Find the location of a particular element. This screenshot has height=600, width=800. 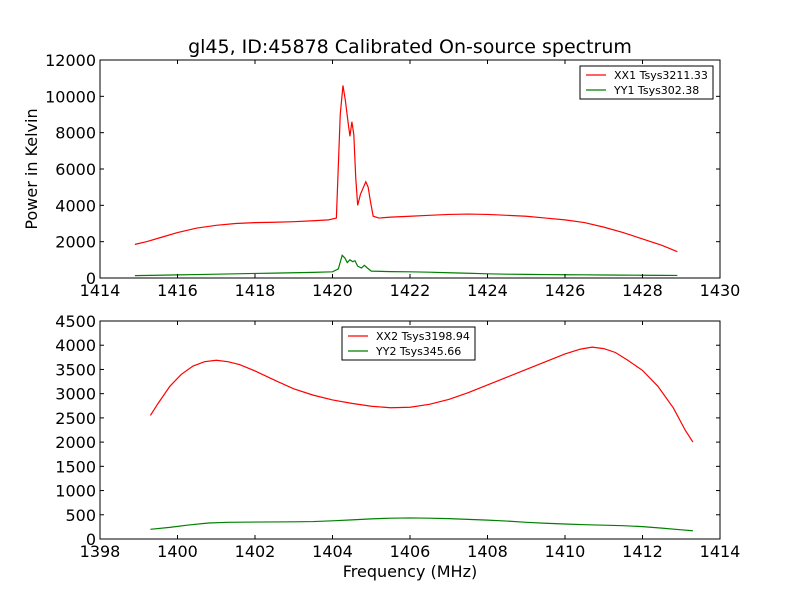

x-tick-label: 1400 is located at coordinates (177, 551).